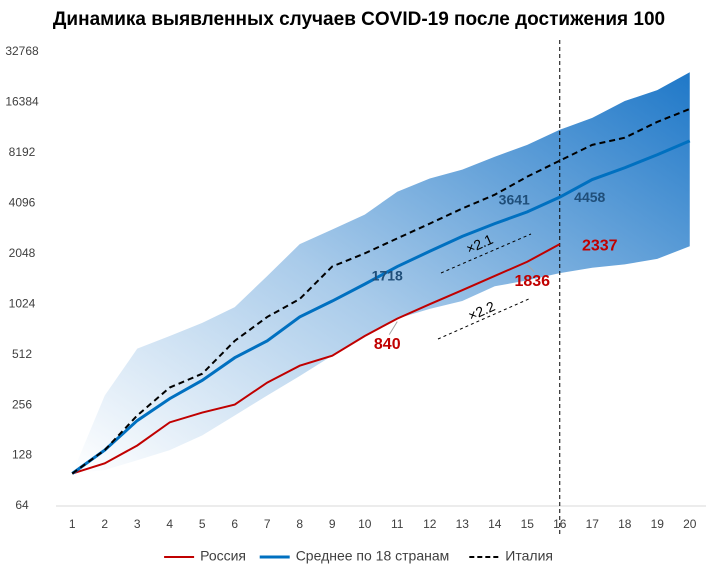  Describe the element at coordinates (532, 281) in the screenshot. I see `data-label: 1836` at that location.